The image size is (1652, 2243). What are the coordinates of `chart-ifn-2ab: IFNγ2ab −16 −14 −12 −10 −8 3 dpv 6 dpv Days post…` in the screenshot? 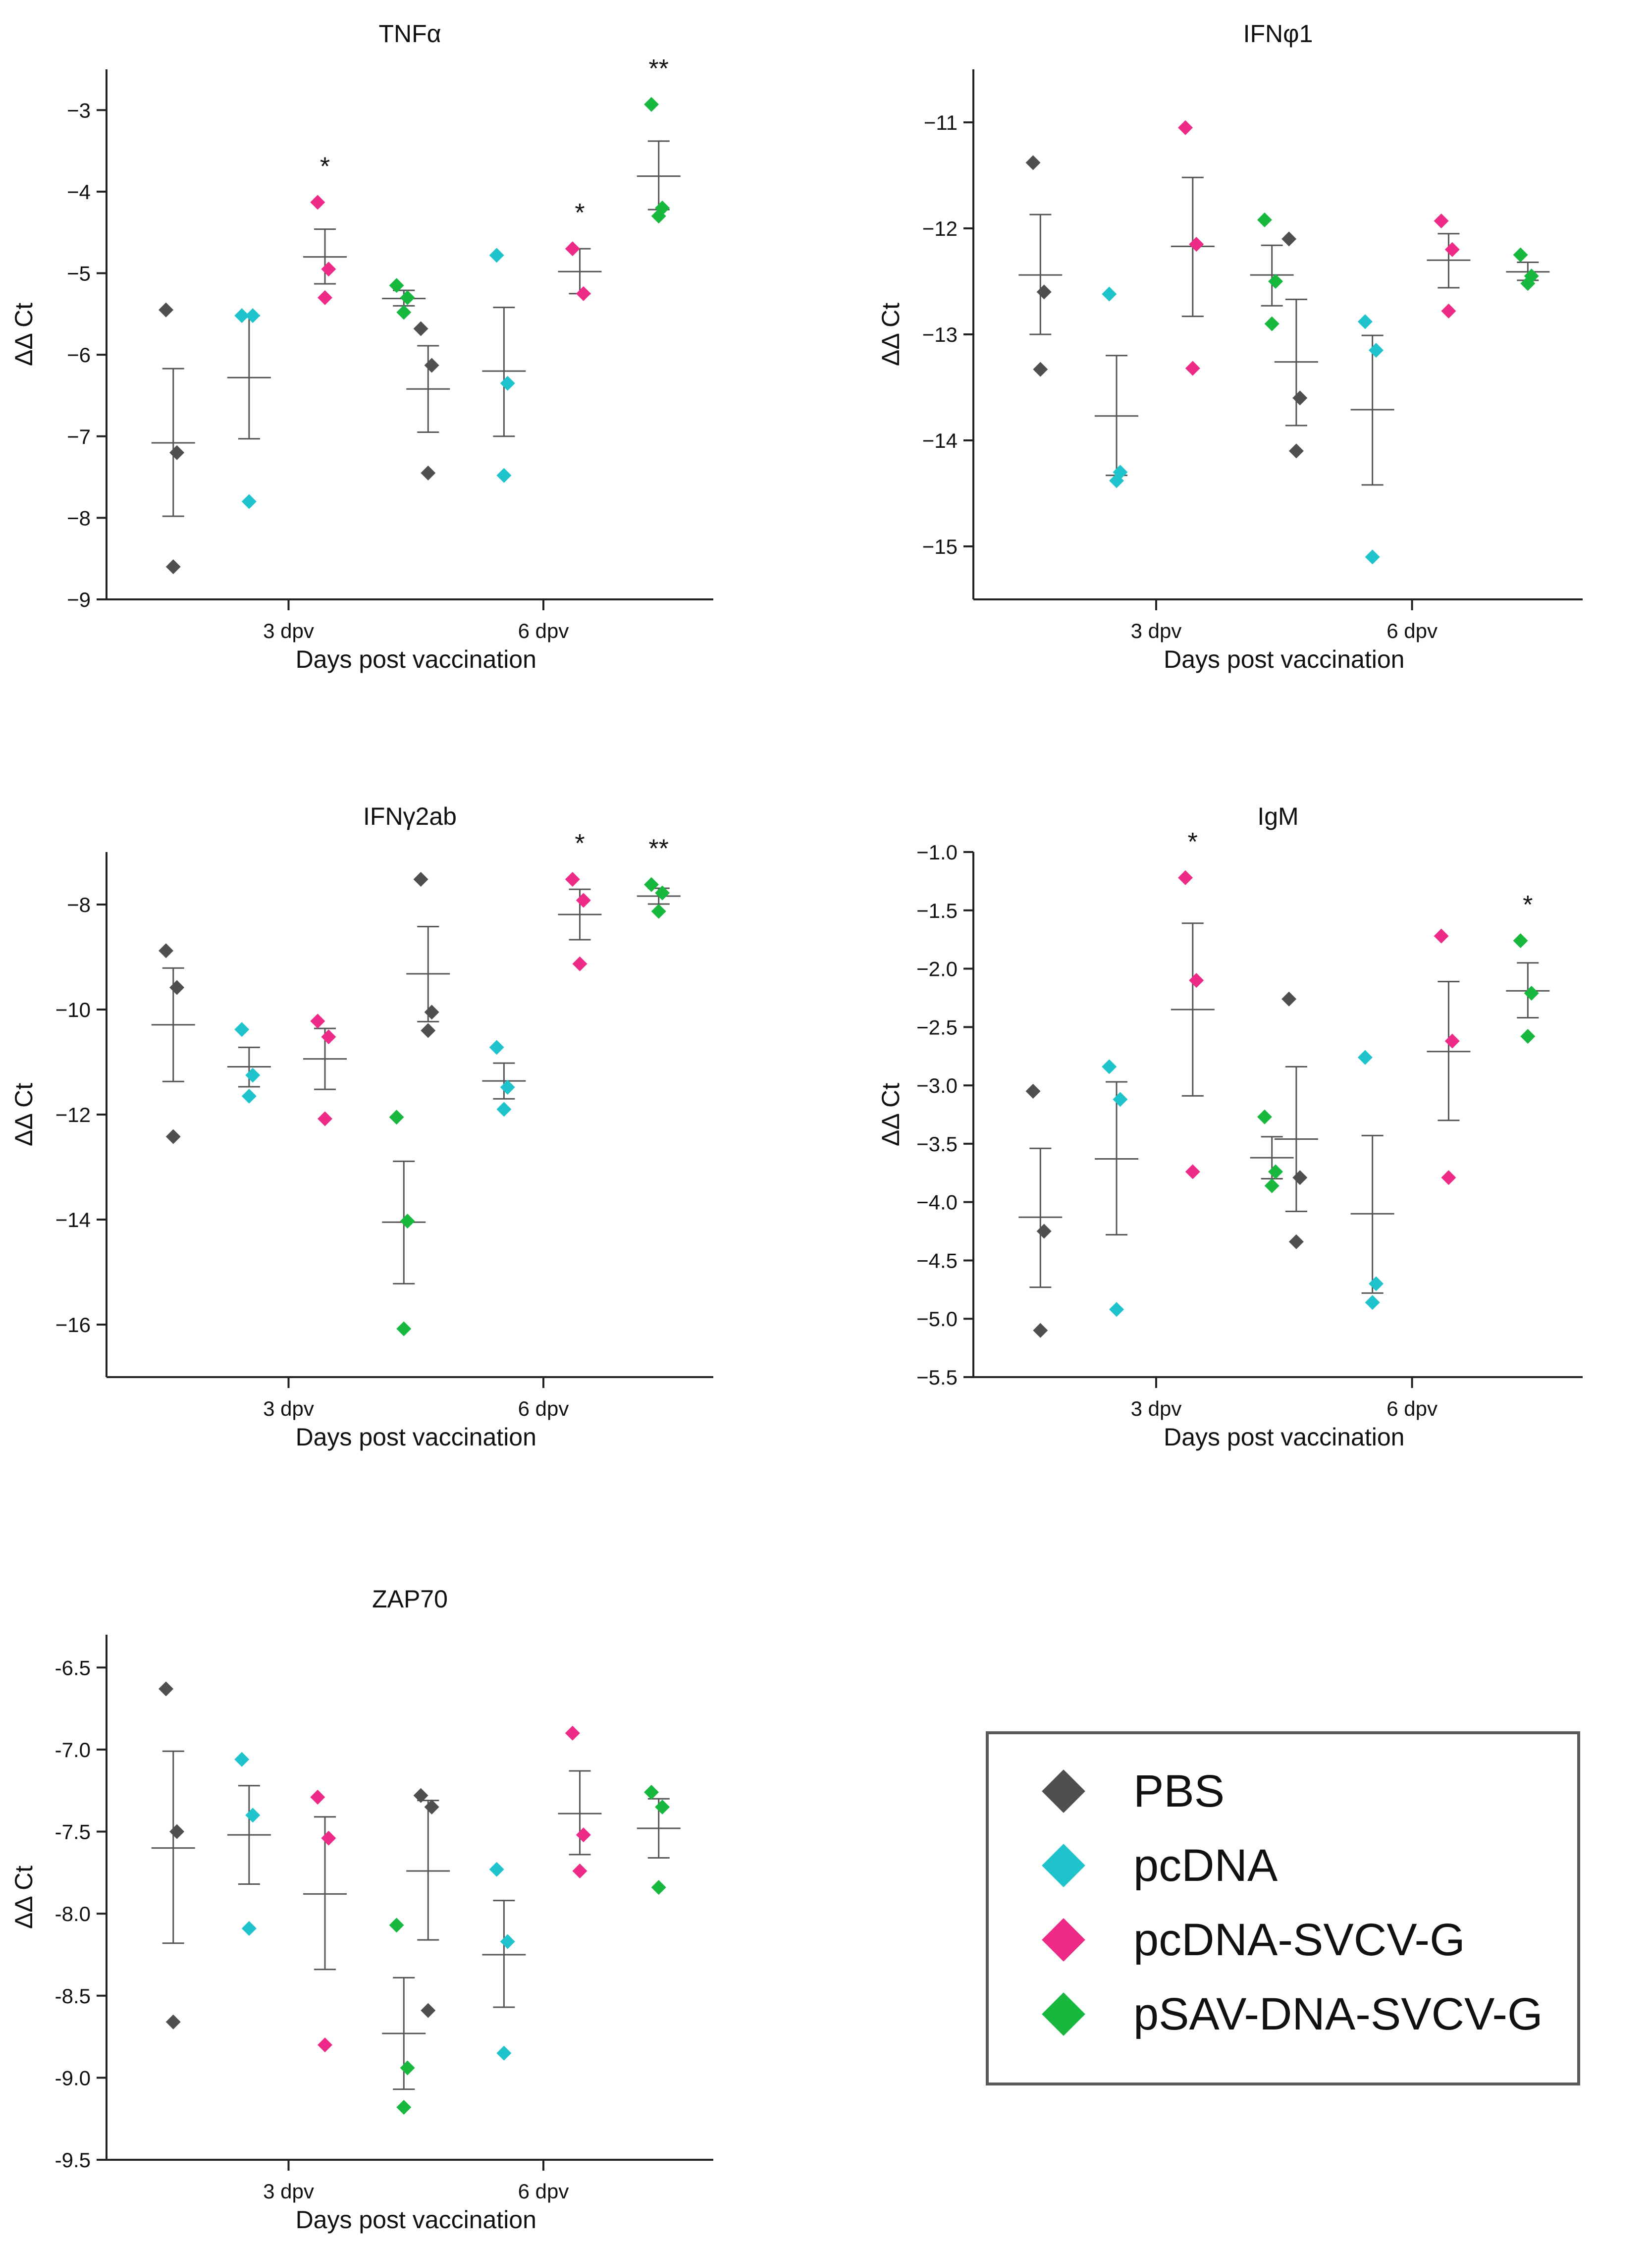 It's located at (361, 1126).